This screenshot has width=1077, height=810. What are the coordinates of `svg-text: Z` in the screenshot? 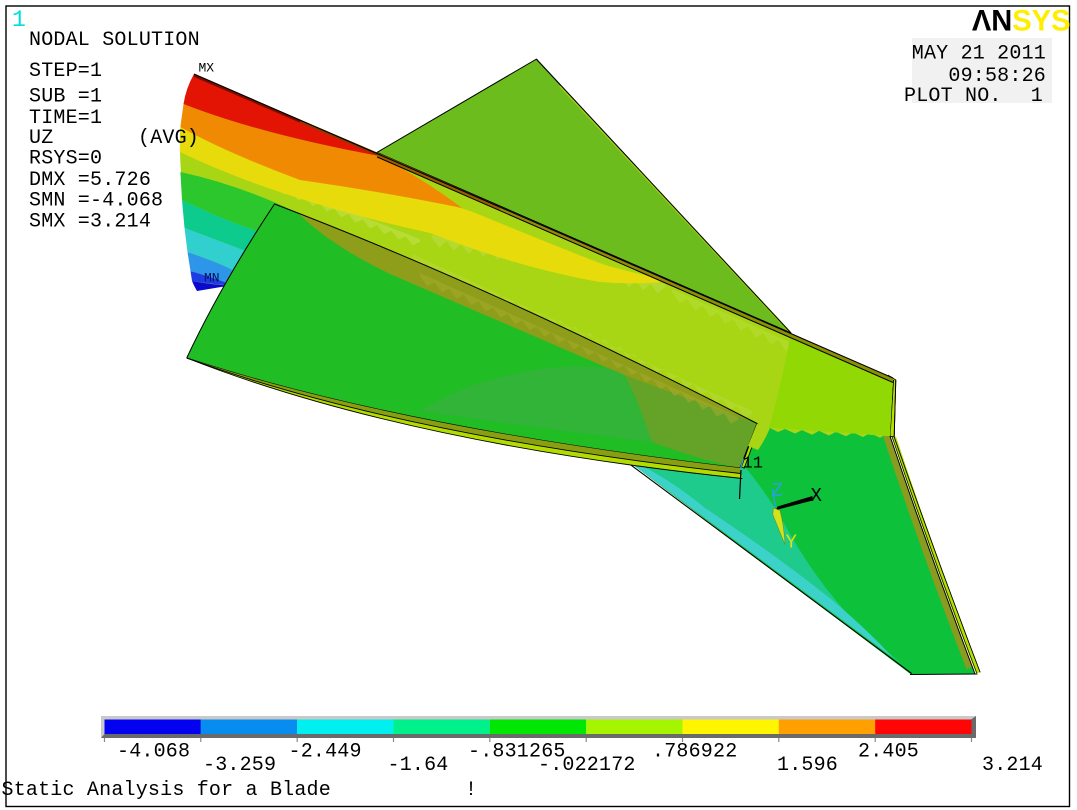 It's located at (777, 491).